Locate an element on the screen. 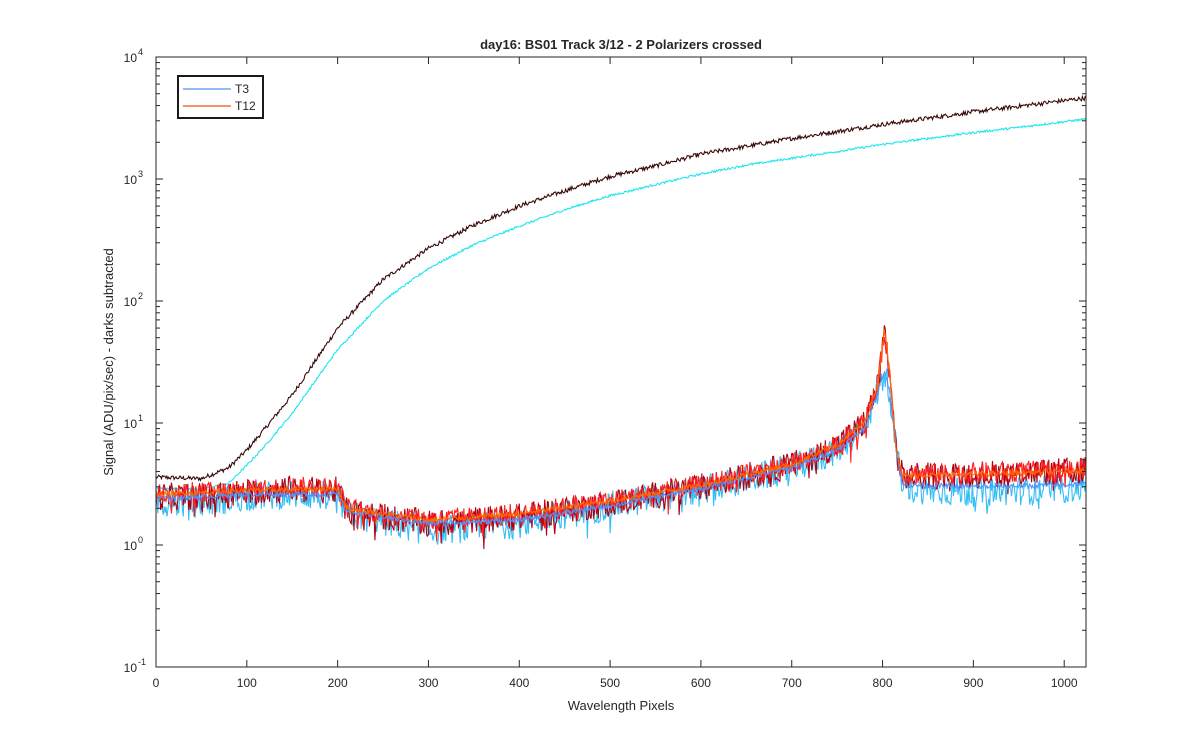  y-tick-exponent: -1 is located at coordinates (142, 662).